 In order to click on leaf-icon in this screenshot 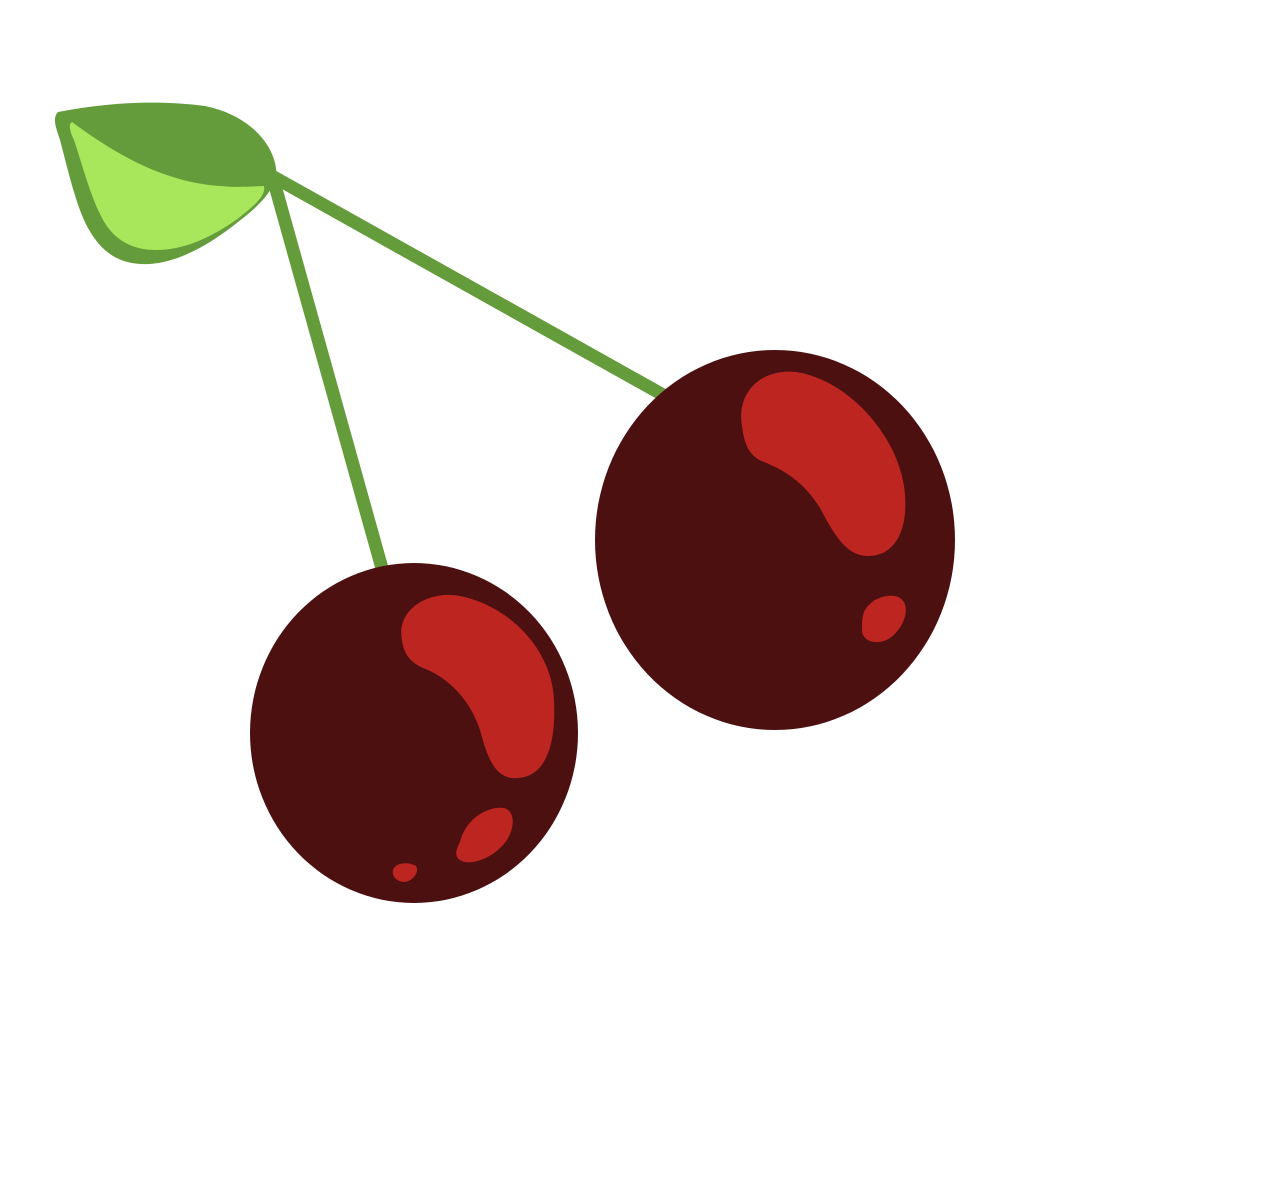, I will do `click(165, 183)`.